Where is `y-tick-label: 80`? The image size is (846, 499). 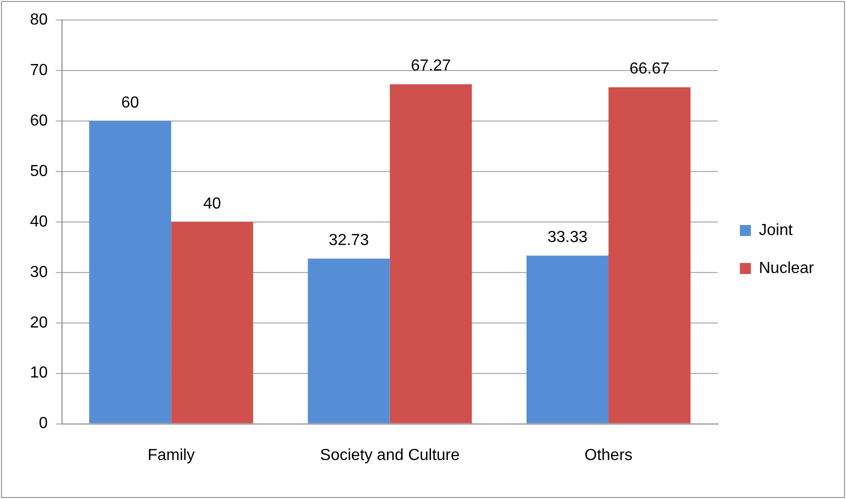
y-tick-label: 80 is located at coordinates (39, 19).